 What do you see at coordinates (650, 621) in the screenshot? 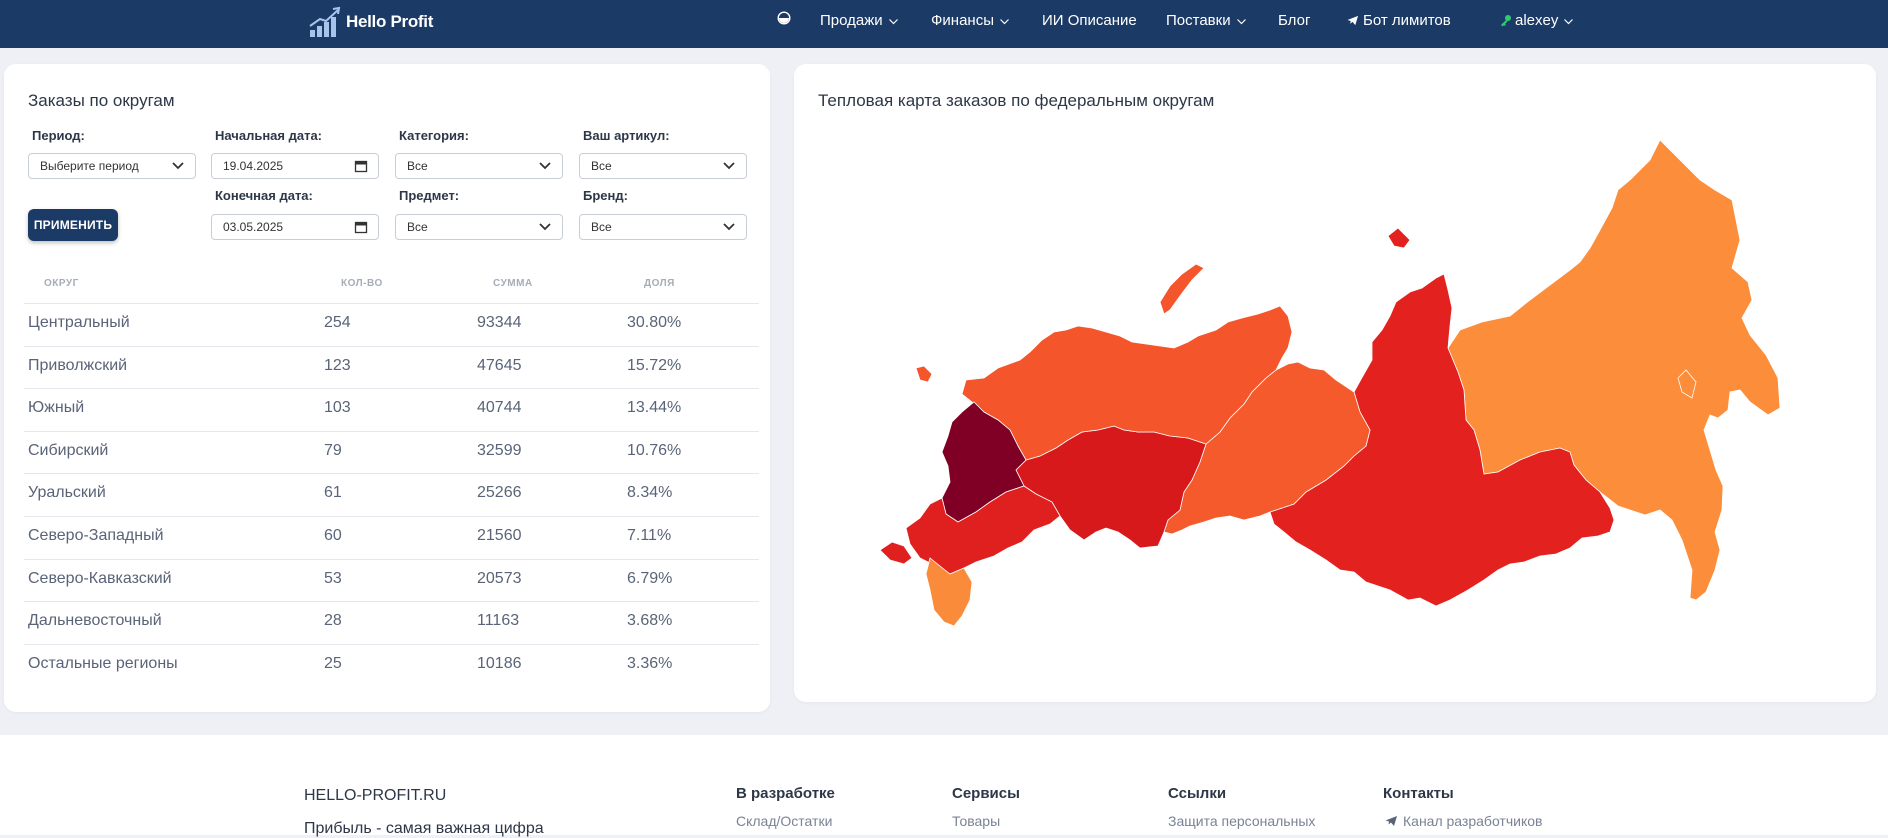
I see `cell-share: 3.68%` at bounding box center [650, 621].